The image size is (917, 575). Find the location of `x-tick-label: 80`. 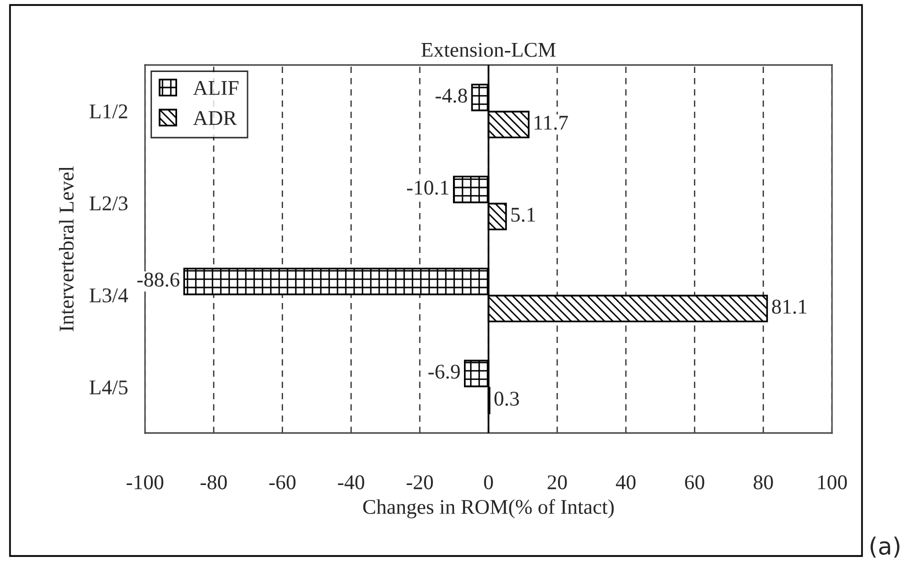

x-tick-label: 80 is located at coordinates (763, 482).